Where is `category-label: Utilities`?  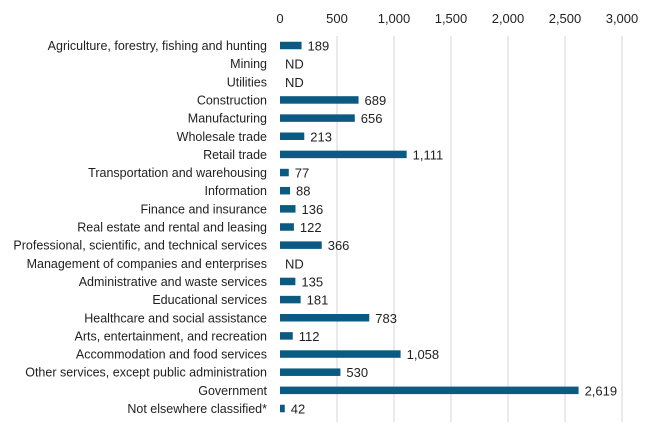
category-label: Utilities is located at coordinates (247, 82).